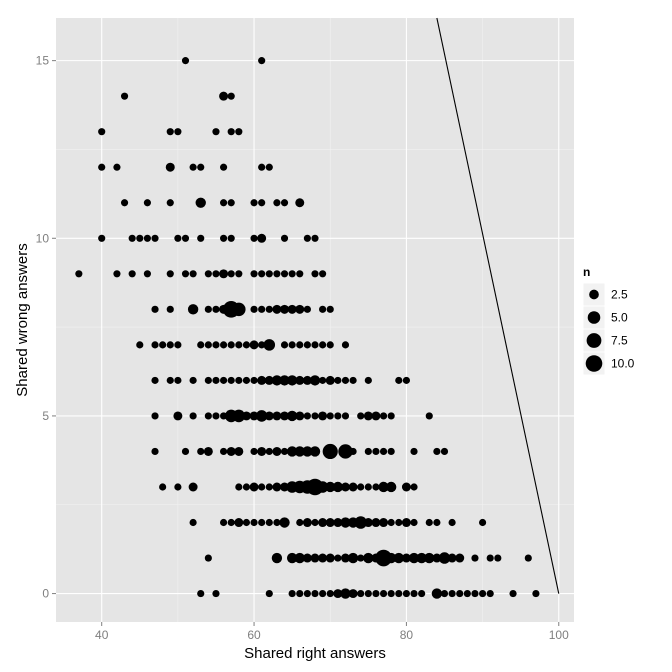 This screenshot has width=672, height=672. What do you see at coordinates (594, 294) in the screenshot?
I see `legend-key-symbol` at bounding box center [594, 294].